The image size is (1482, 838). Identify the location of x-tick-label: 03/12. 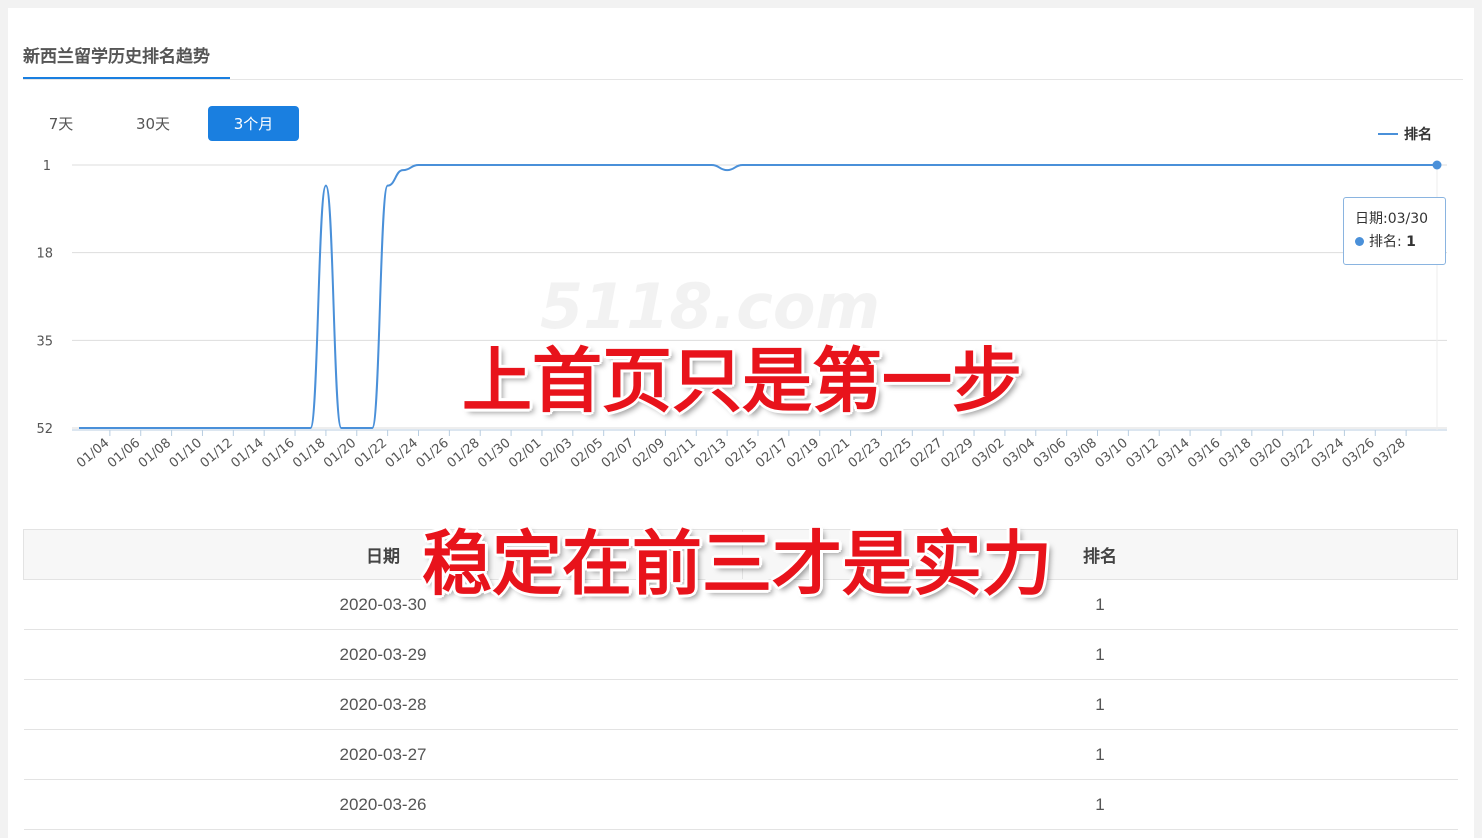
(1142, 454).